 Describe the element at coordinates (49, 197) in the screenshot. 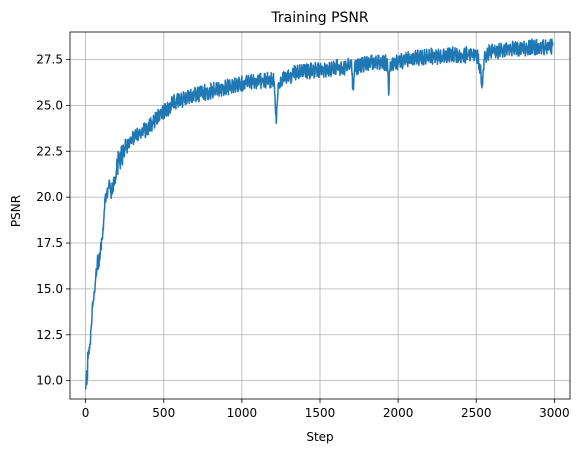

I see `y-tick-label: 20.0` at that location.